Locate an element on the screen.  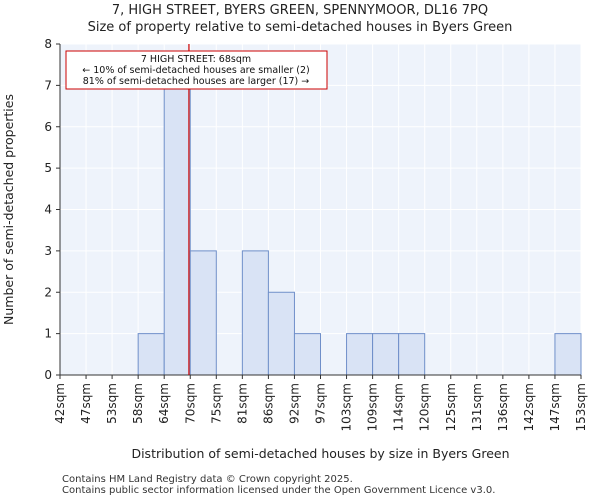
x-tick-label: 153sqm is located at coordinates (581, 407).